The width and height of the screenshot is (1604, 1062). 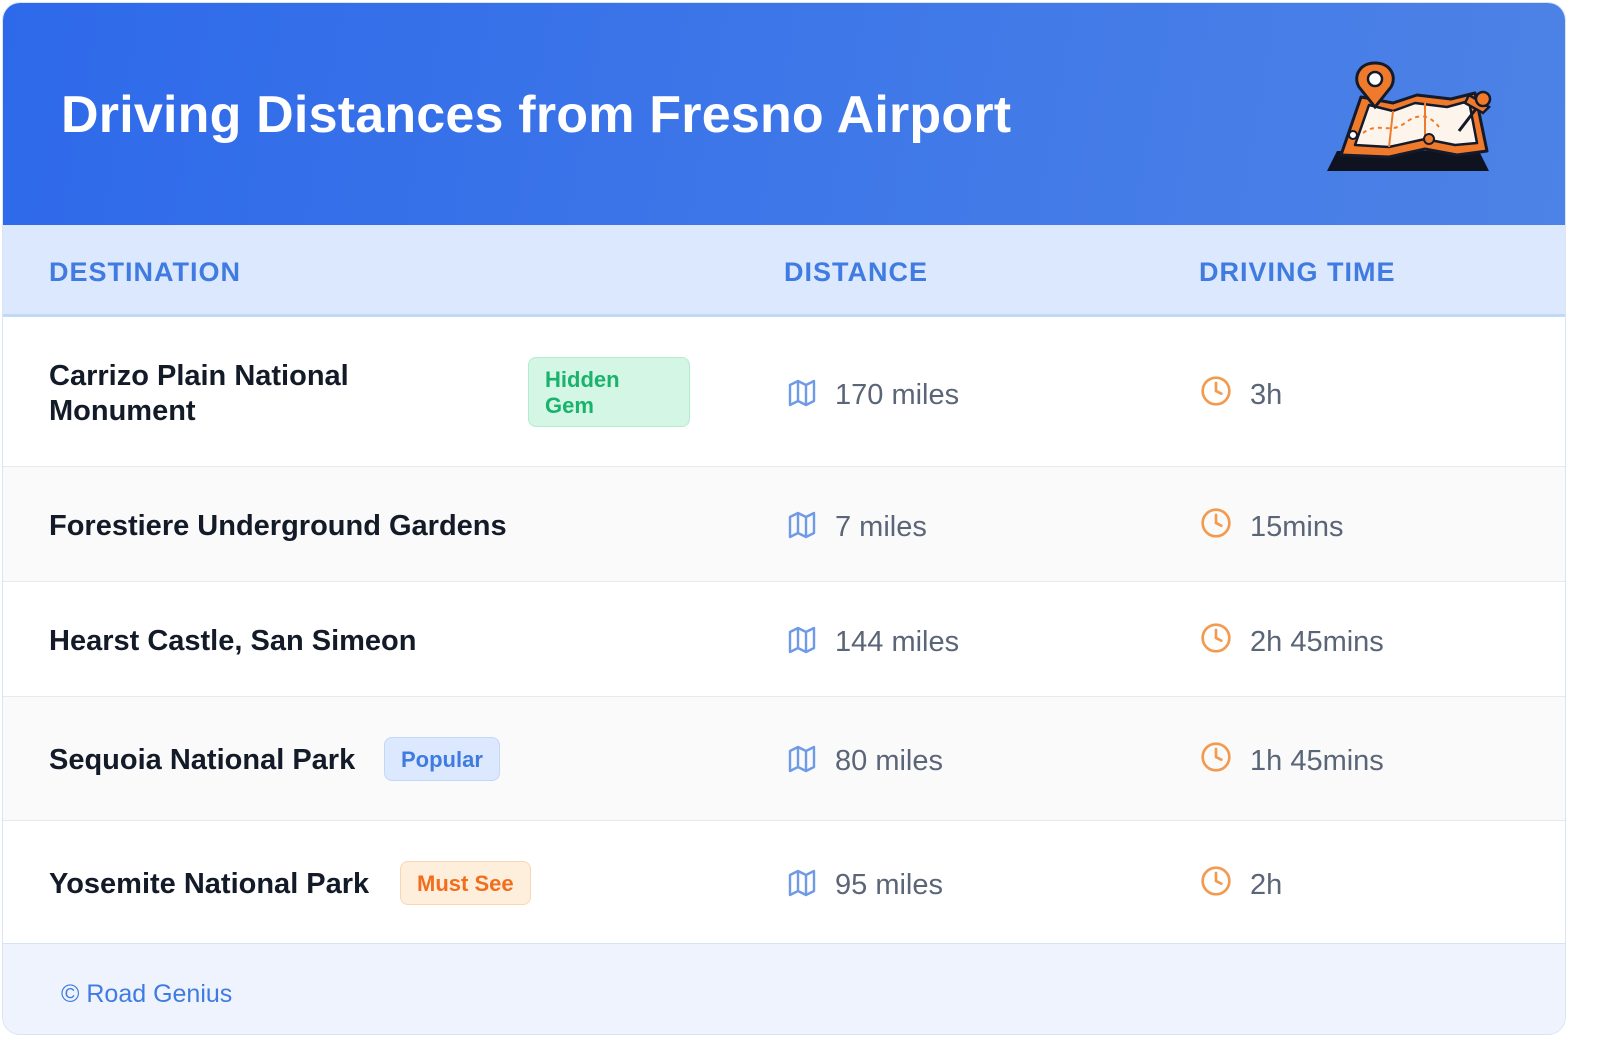 What do you see at coordinates (209, 884) in the screenshot?
I see `destination-name: Yosemite National Park` at bounding box center [209, 884].